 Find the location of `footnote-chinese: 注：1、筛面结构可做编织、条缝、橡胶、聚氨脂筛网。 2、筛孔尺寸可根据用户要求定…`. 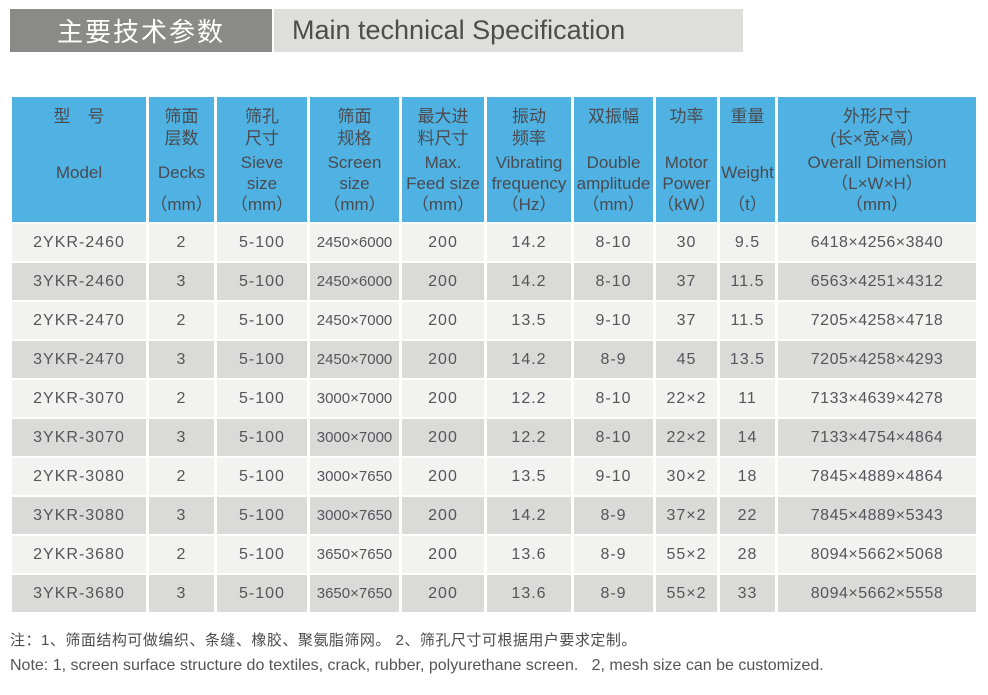

footnote-chinese: 注：1、筛面结构可做编织、条缝、橡胶、聚氨脂筛网。 2、筛孔尺寸可根据用户要求定… is located at coordinates (323, 640).